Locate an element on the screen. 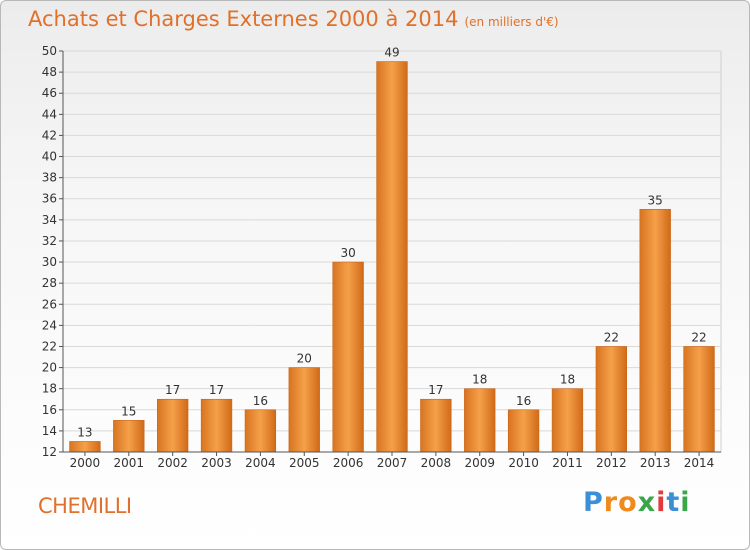 The width and height of the screenshot is (750, 550). x-tick-label: 2007 is located at coordinates (392, 463).